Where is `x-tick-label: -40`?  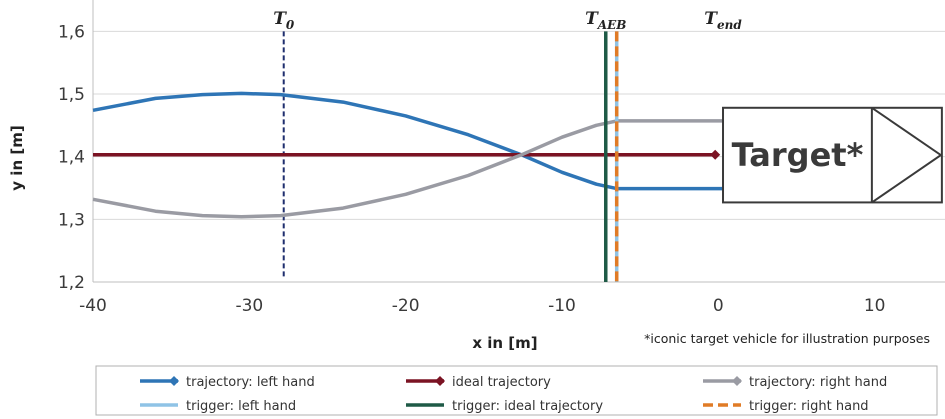
x-tick-label: -40 is located at coordinates (93, 306).